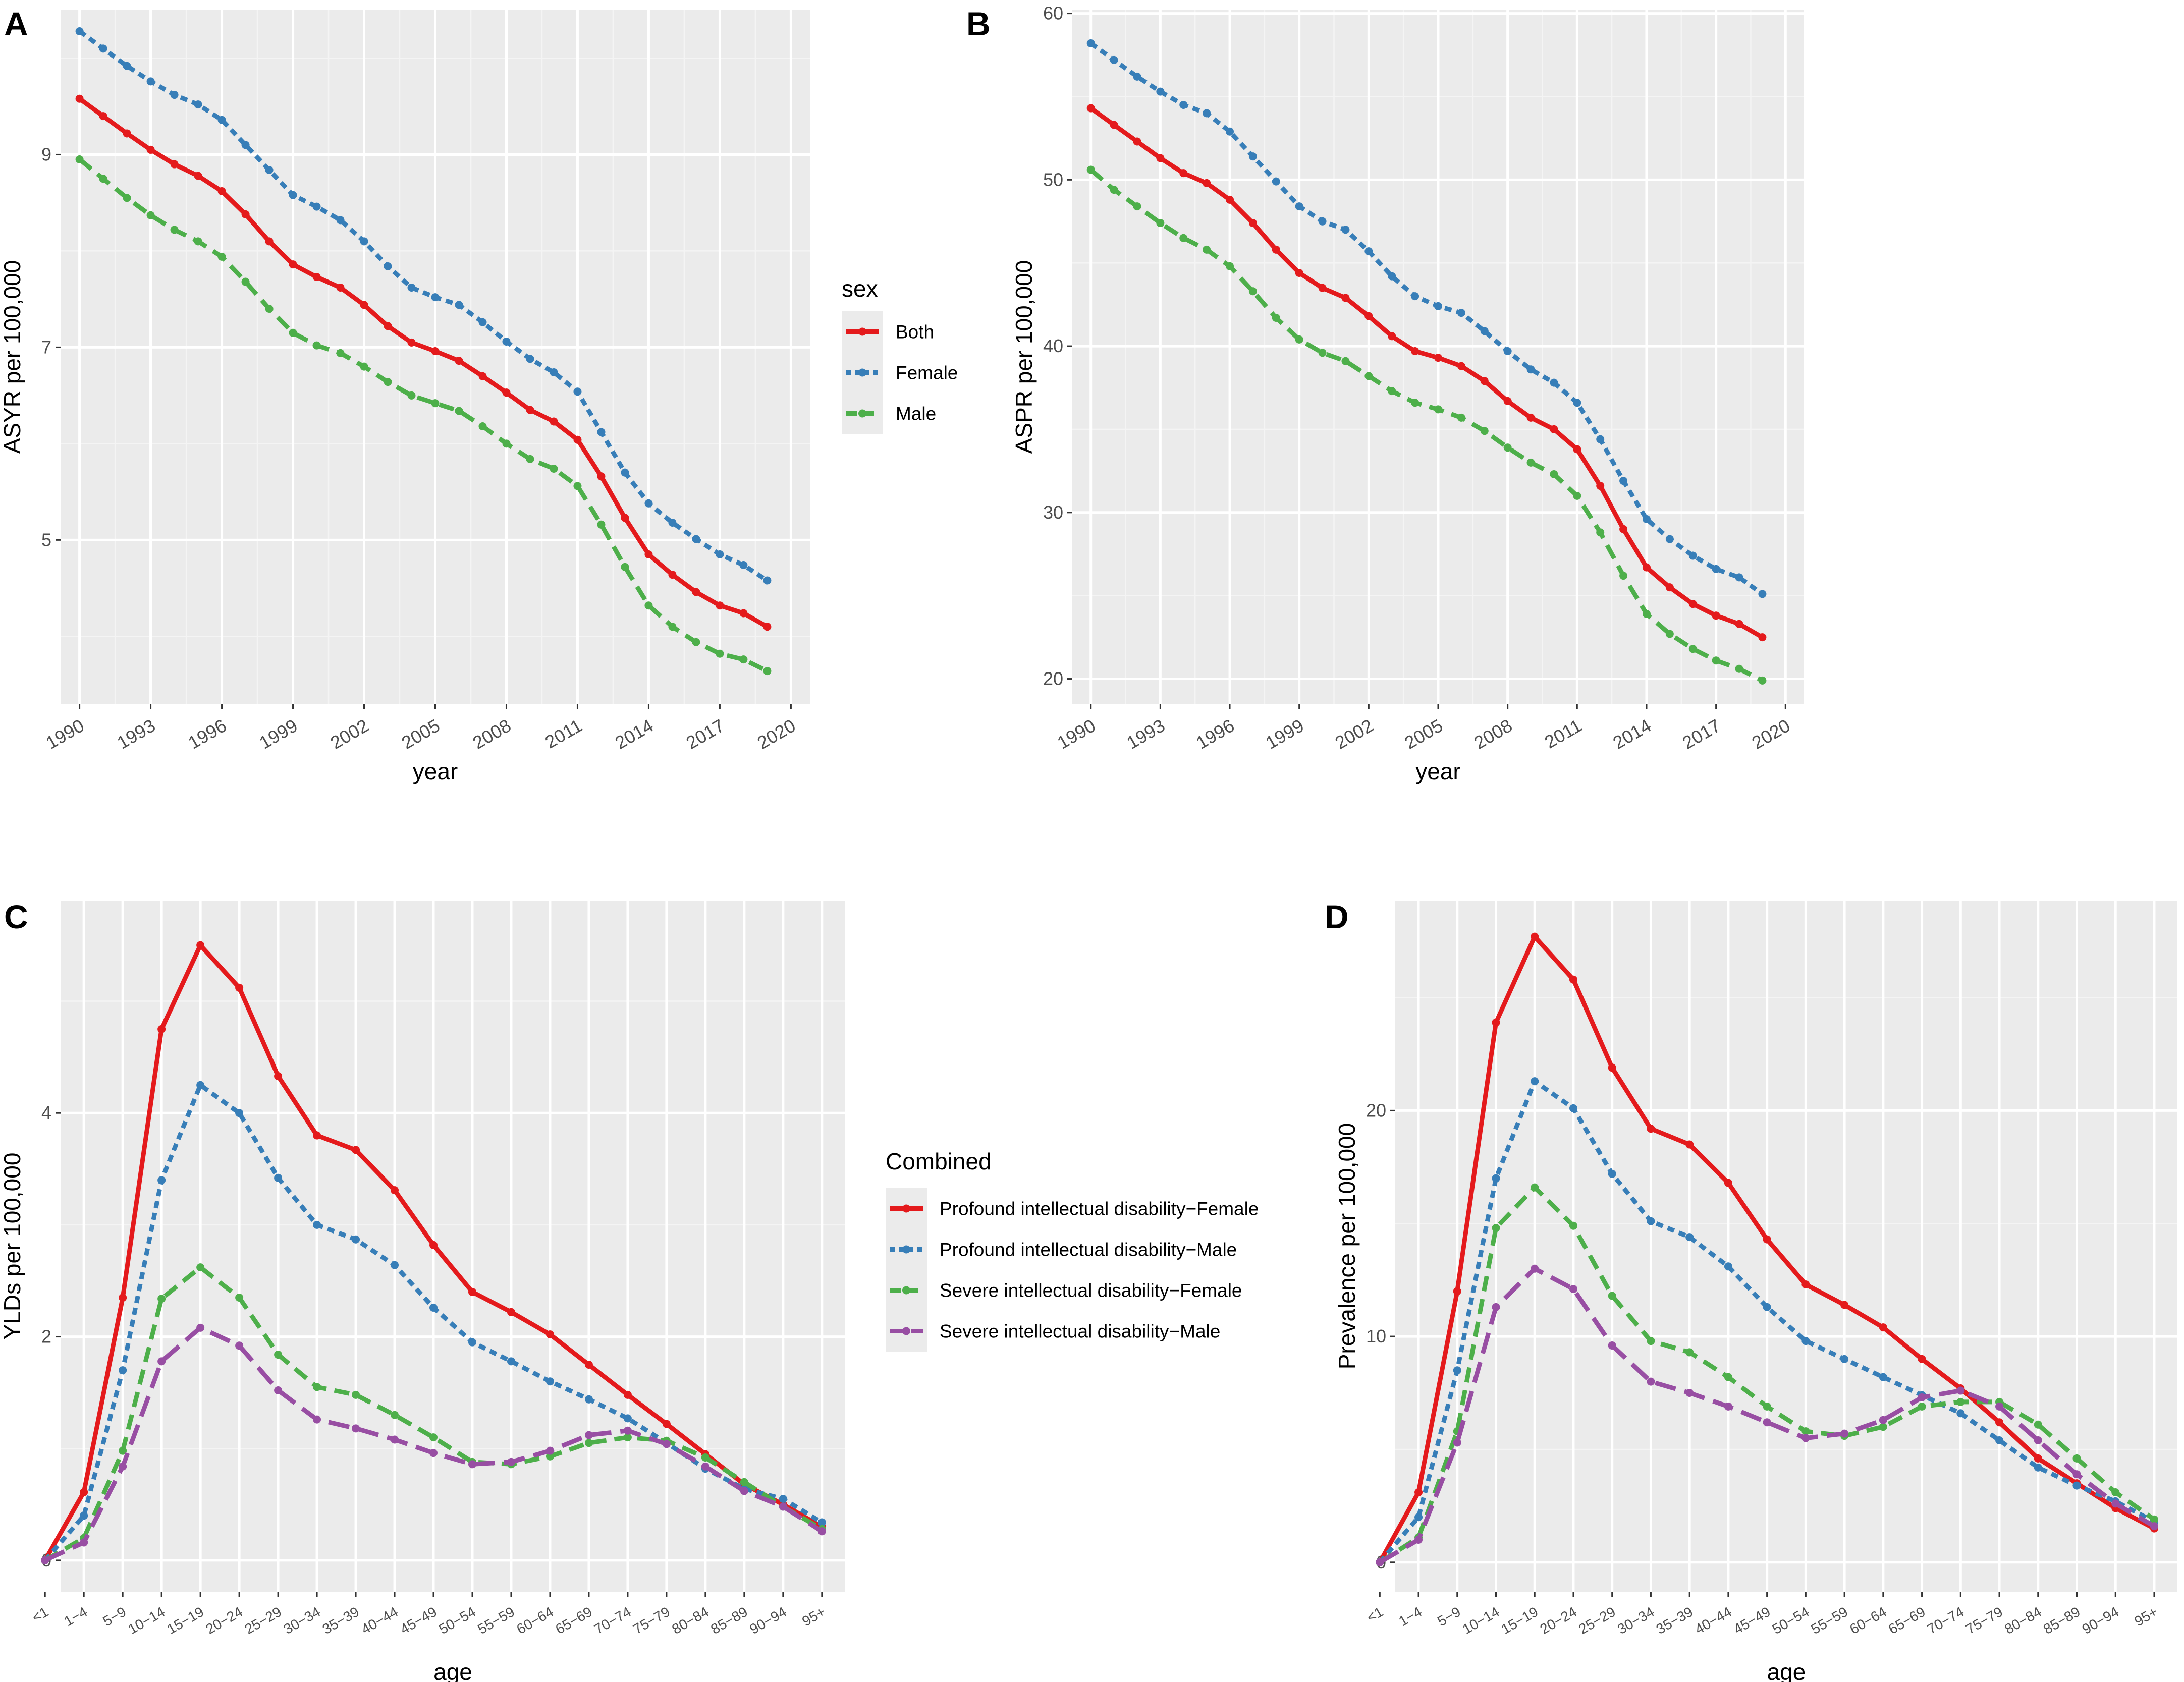  What do you see at coordinates (1053, 678) in the screenshot?
I see `y-tick-label: 20` at bounding box center [1053, 678].